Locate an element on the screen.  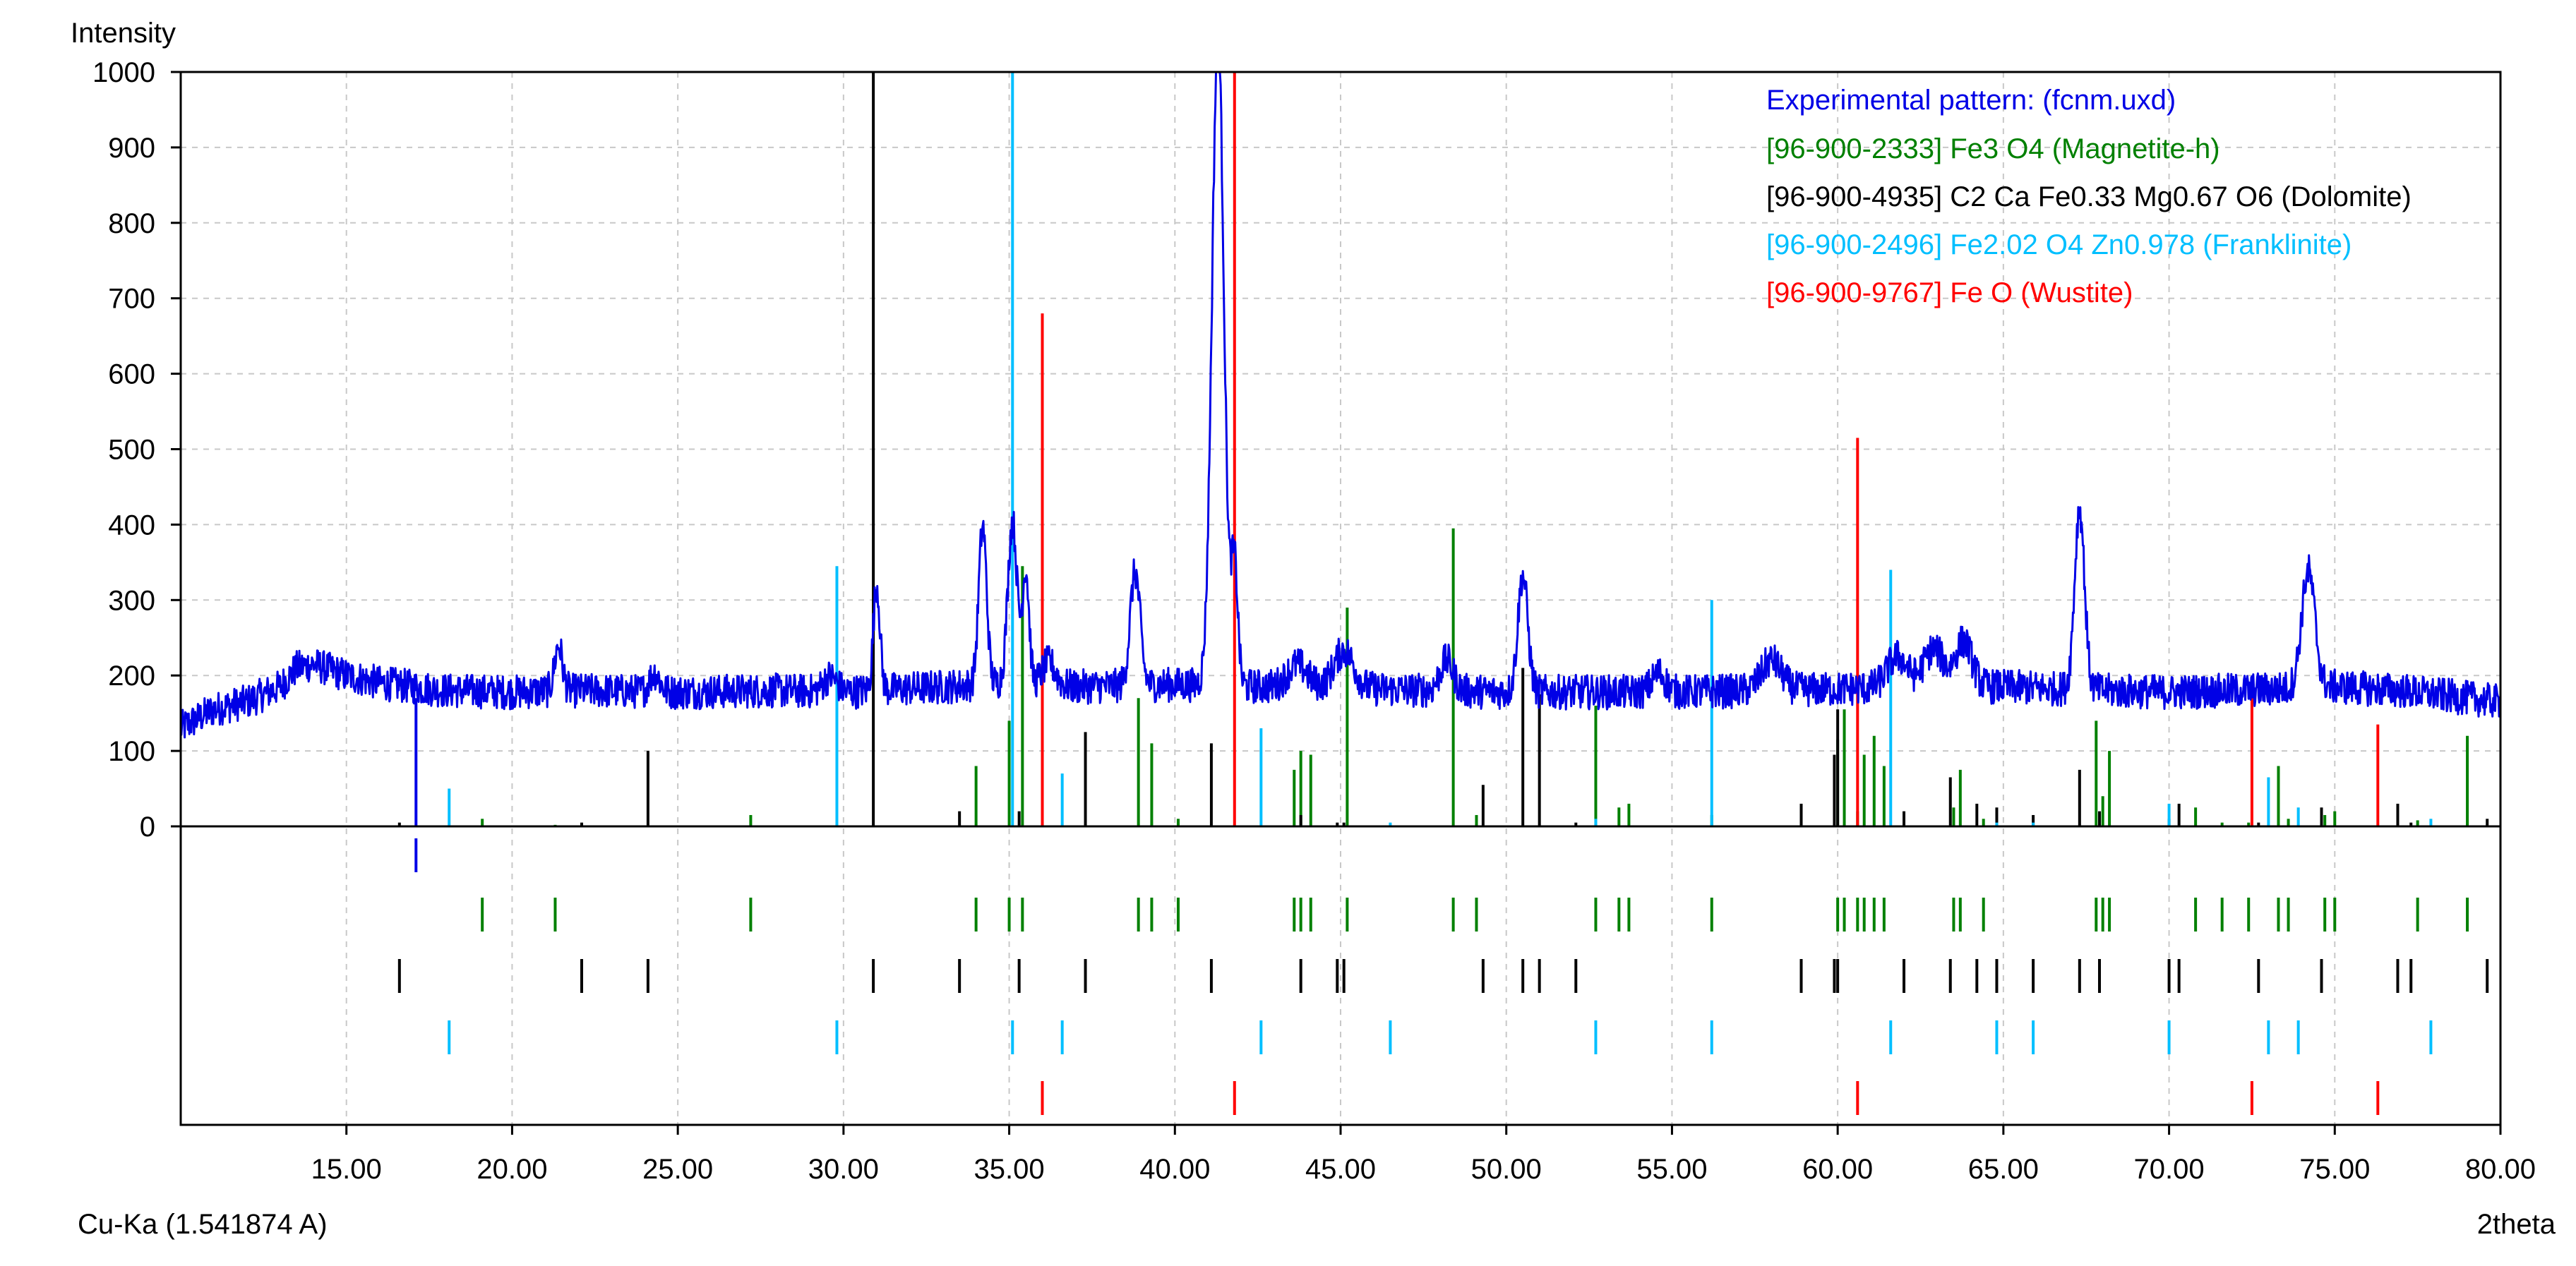
y-tick-label: 0 is located at coordinates (147, 827).